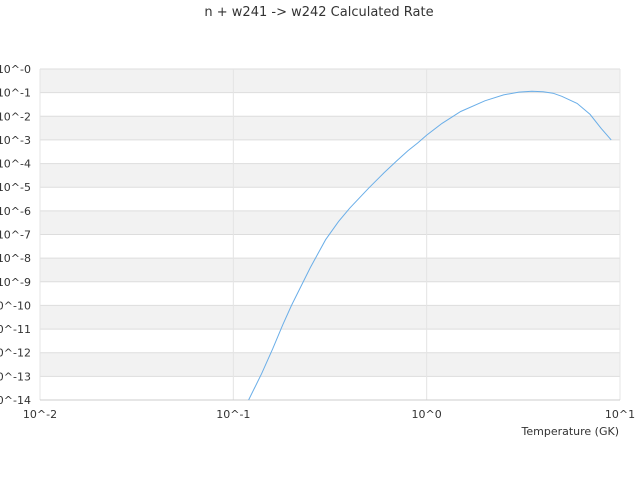 The height and width of the screenshot is (480, 640). What do you see at coordinates (15, 258) in the screenshot?
I see `y-tick-label: 10^-8` at bounding box center [15, 258].